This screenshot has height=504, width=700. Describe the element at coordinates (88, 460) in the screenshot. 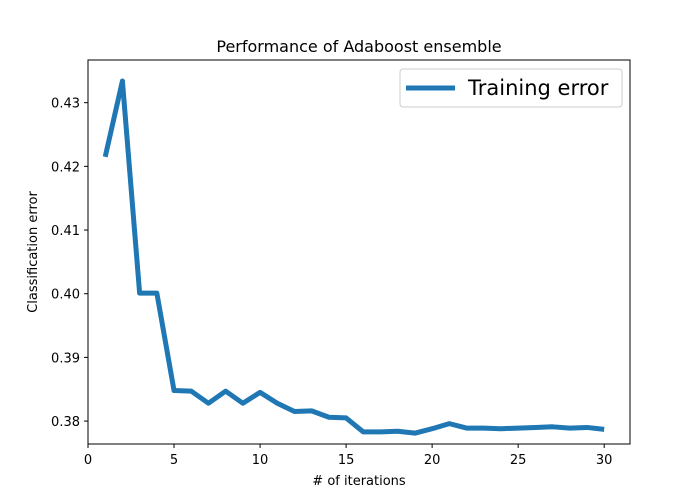

I see `x-tick-label: 0` at that location.